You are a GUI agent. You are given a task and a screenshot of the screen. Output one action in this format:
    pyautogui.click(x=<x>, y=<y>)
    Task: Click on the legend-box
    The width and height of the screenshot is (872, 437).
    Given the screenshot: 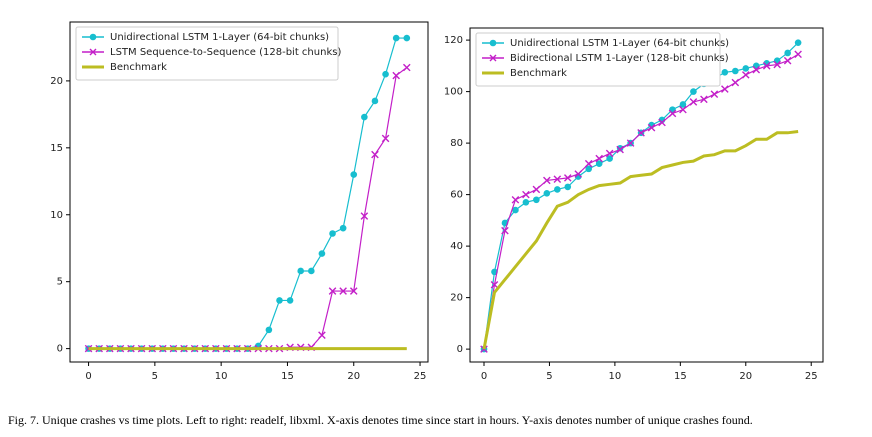 What is the action you would take?
    pyautogui.click(x=598, y=59)
    